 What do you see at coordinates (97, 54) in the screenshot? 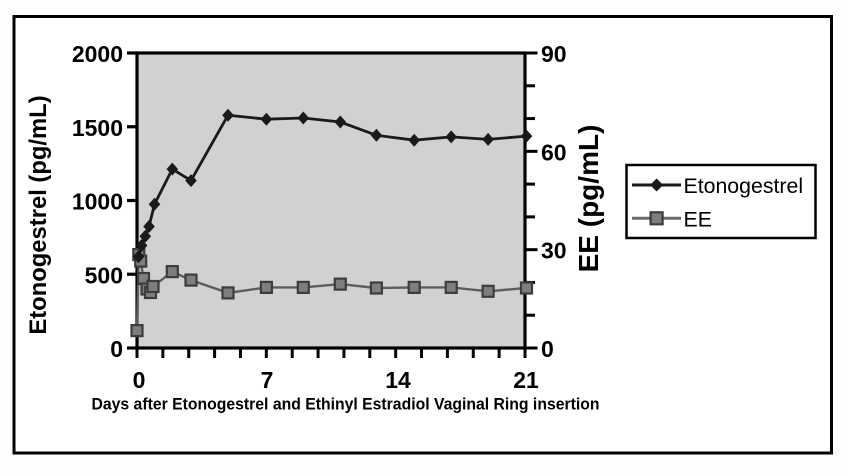
I see `svg-text: 2000` at bounding box center [97, 54].